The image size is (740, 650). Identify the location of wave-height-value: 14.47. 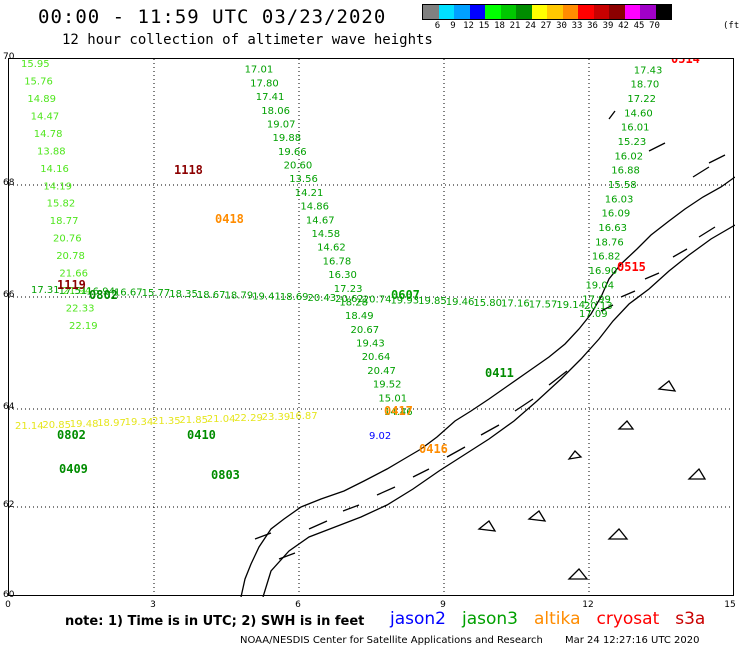
(45, 116).